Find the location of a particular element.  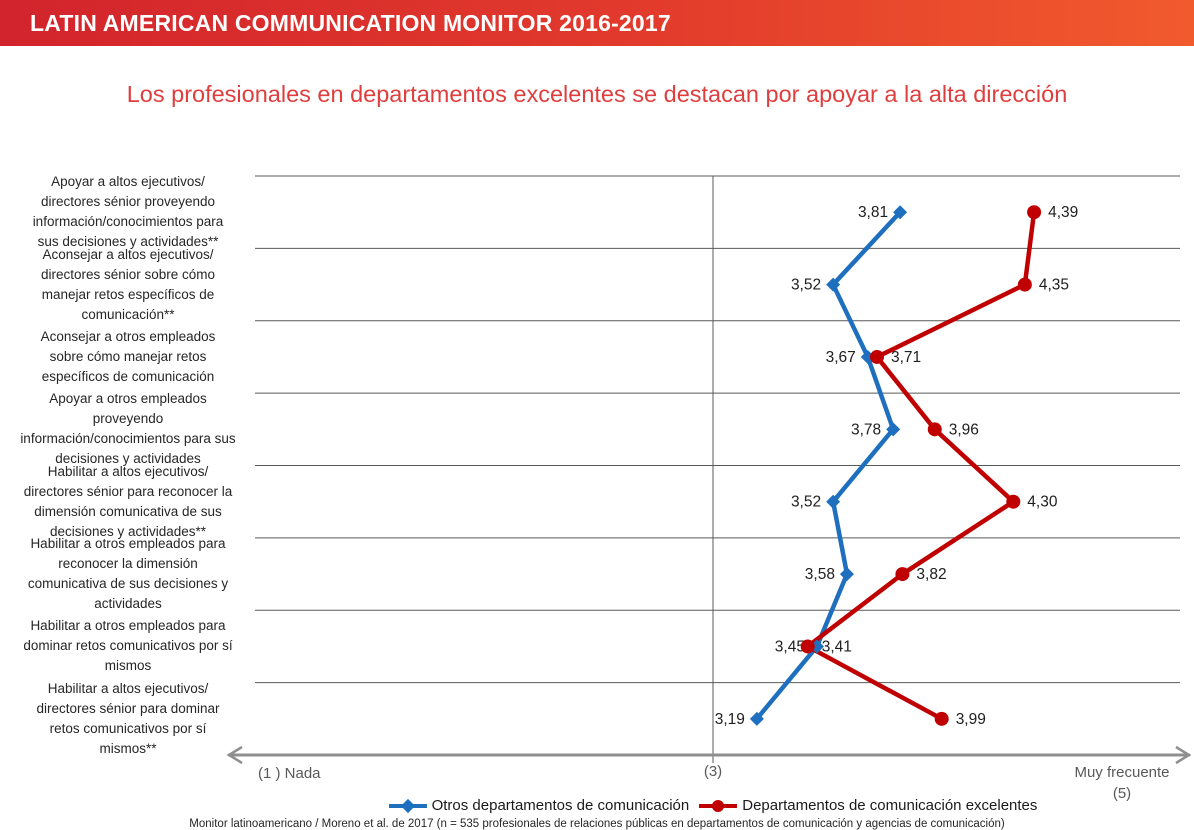

legend-item-excelentes: Departamentos de comunicación excelentes is located at coordinates (868, 805).